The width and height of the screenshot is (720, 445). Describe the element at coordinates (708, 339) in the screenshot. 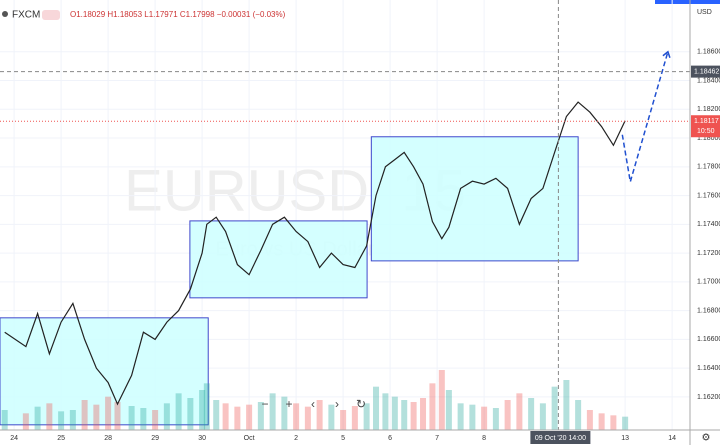

I see `y-tick-label: 1.16600` at that location.